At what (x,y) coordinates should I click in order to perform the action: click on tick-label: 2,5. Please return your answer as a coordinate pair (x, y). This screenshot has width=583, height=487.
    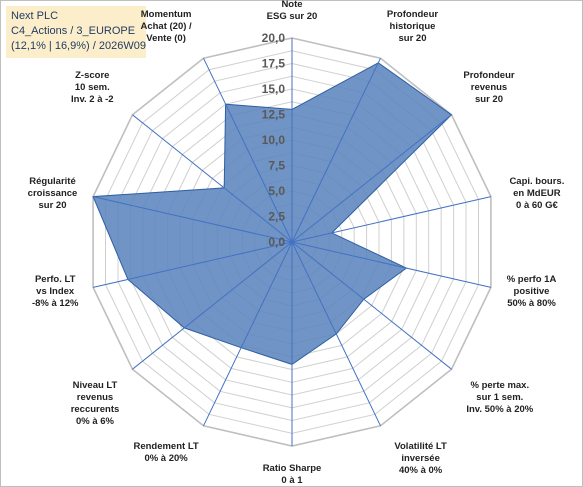
    Looking at the image, I should click on (276, 217).